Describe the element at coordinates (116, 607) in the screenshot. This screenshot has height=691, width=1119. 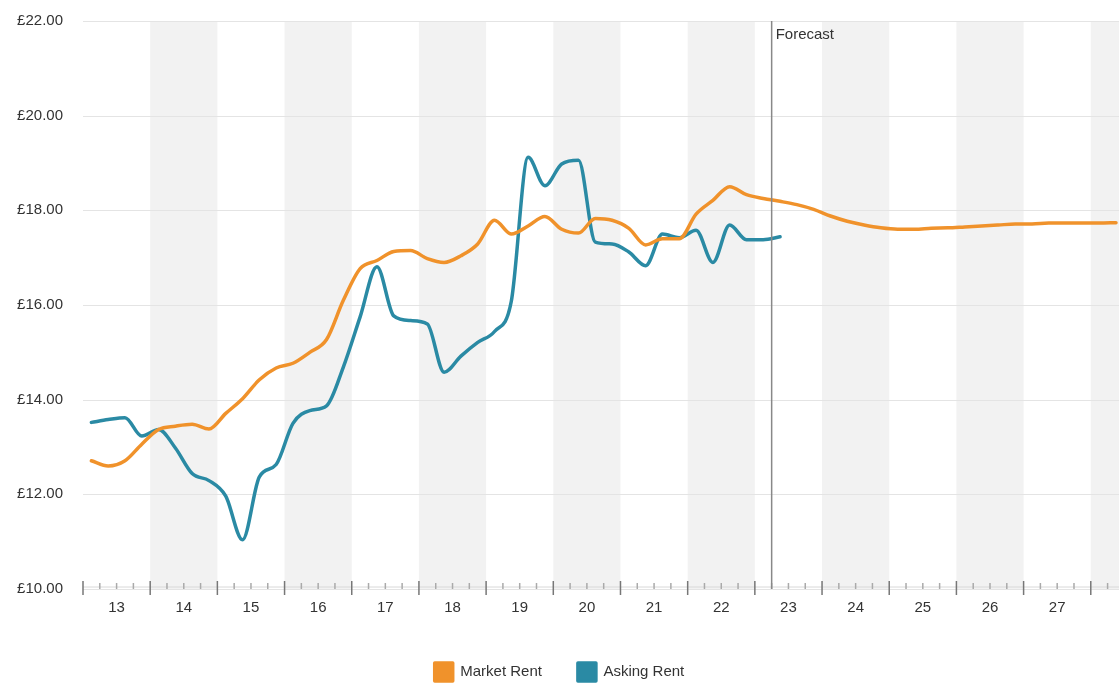
I see `x-tick-label: 13` at that location.